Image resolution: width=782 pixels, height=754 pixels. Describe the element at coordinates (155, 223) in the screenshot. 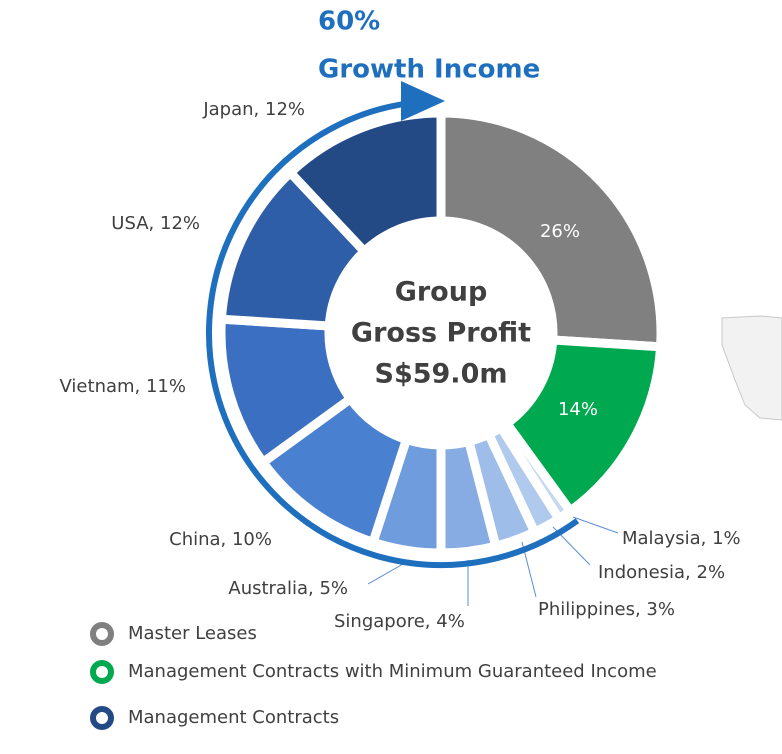

I see `data-label: USA, 12%` at that location.